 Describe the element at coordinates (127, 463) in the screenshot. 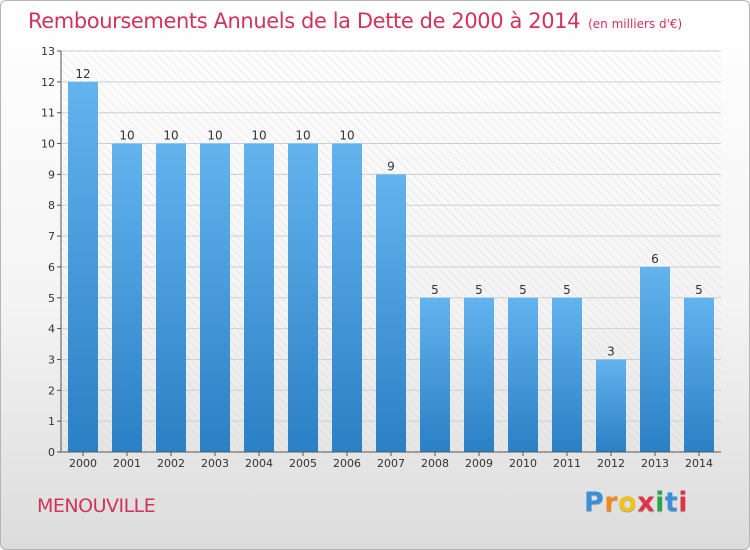

I see `x-tick-label: 2001` at that location.